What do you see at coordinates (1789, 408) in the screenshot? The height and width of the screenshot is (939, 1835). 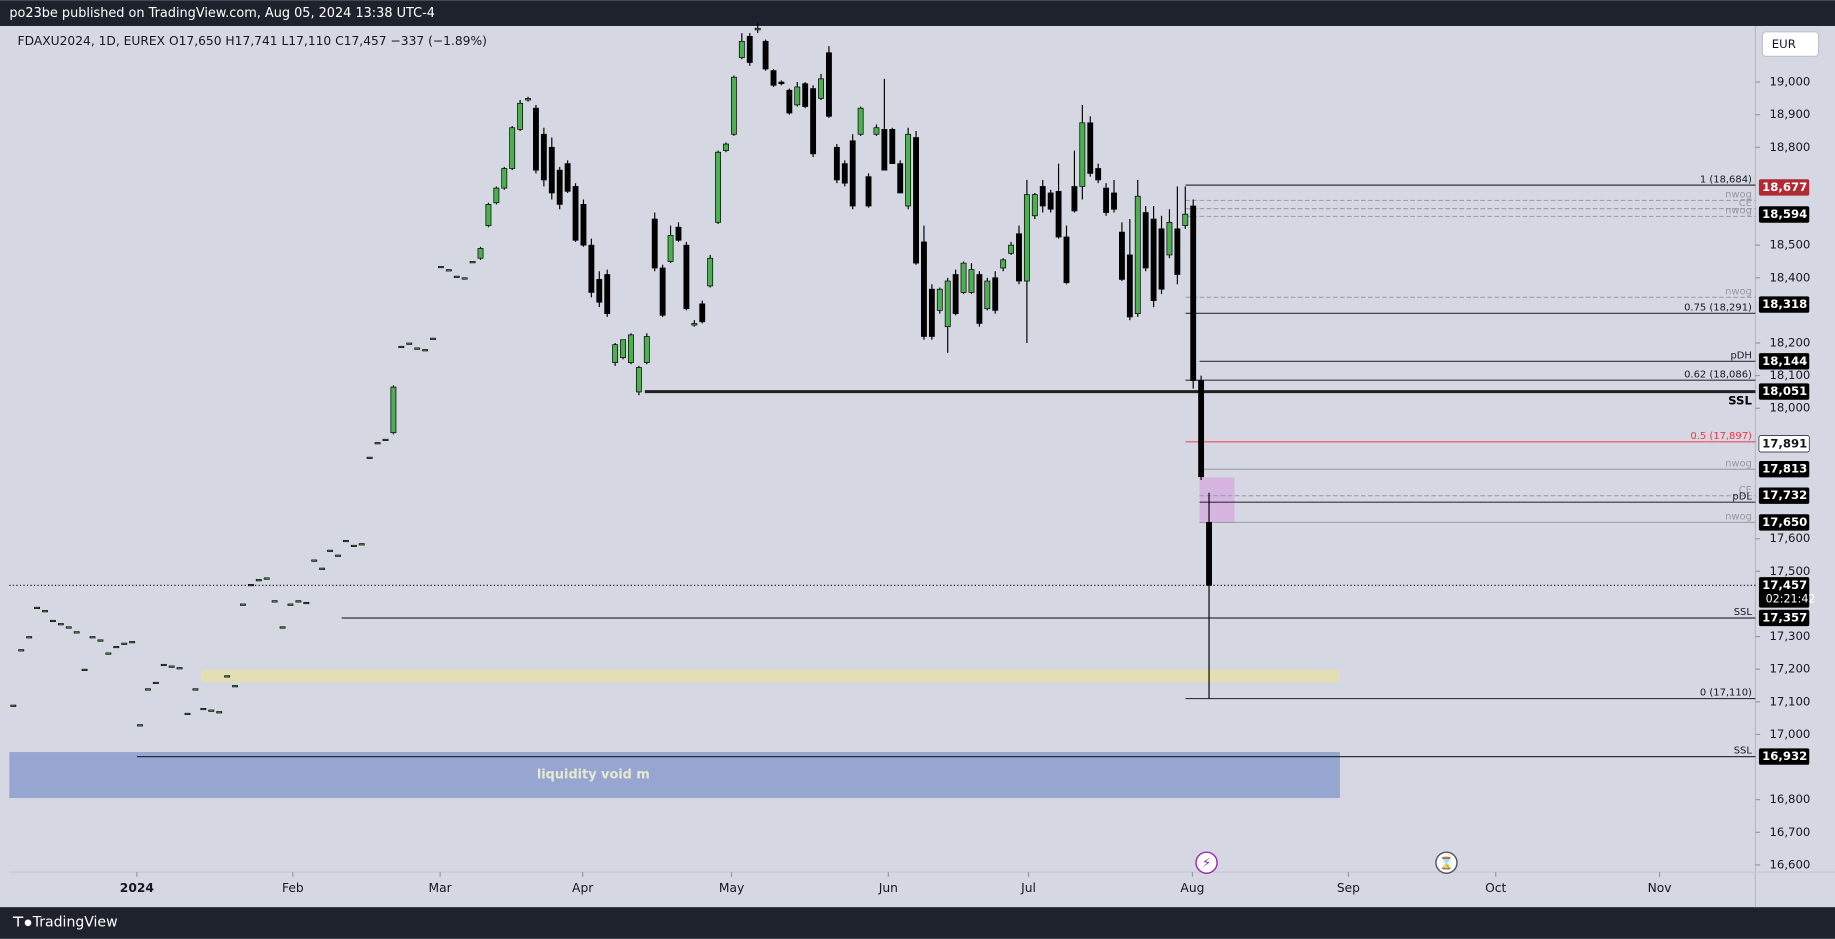 I see `y-tick-label: 18,000` at bounding box center [1789, 408].